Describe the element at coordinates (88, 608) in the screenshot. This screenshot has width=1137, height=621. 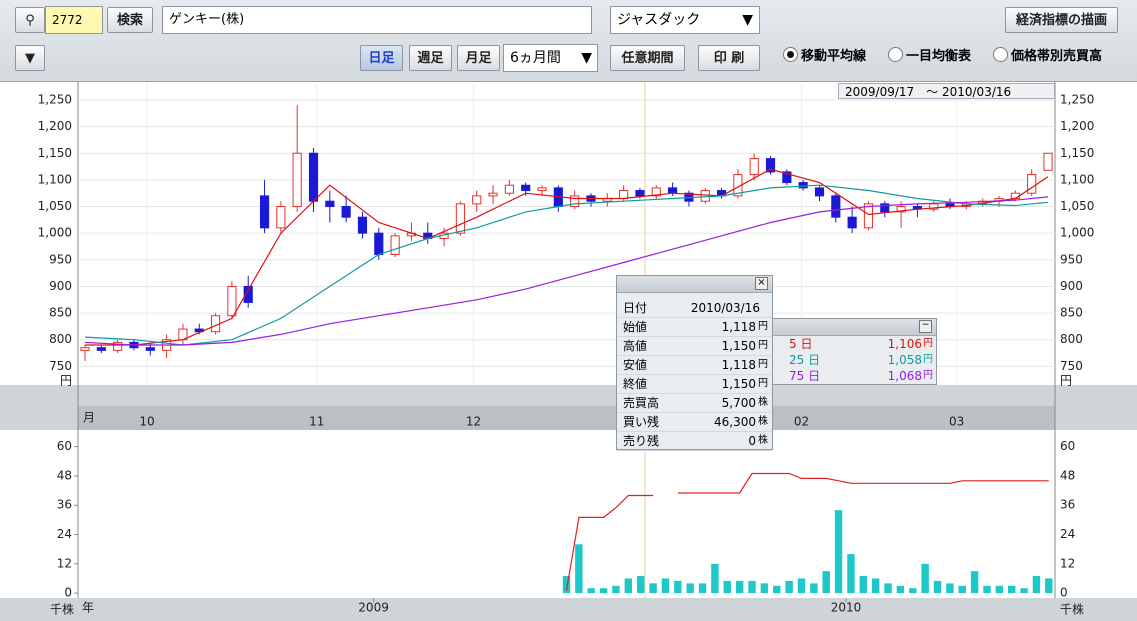
I see `x-unit: 年` at that location.